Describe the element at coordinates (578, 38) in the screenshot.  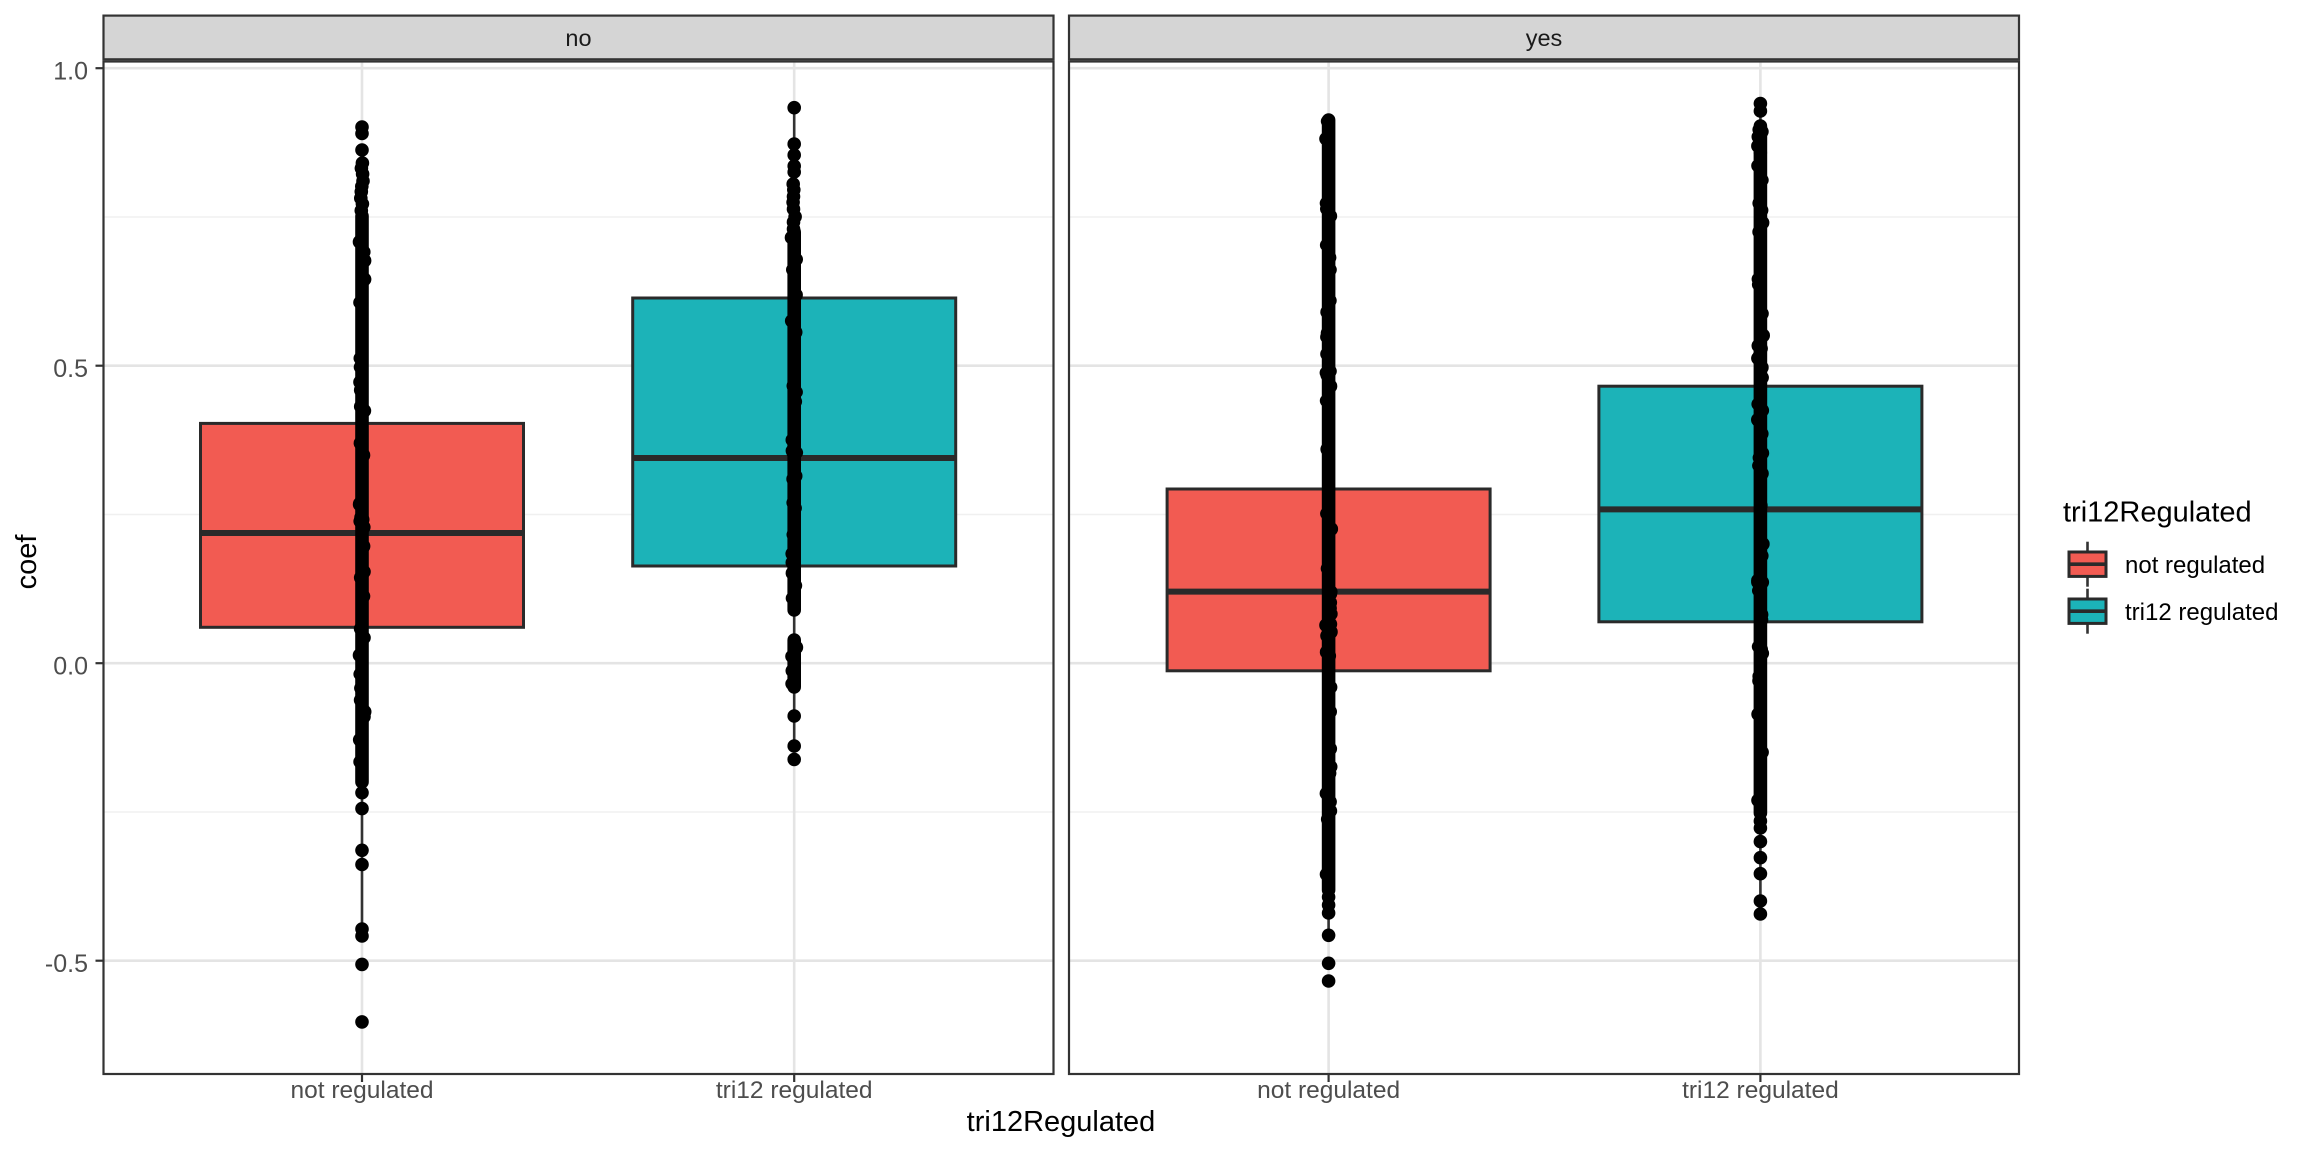
I see `svg-text: no` at that location.